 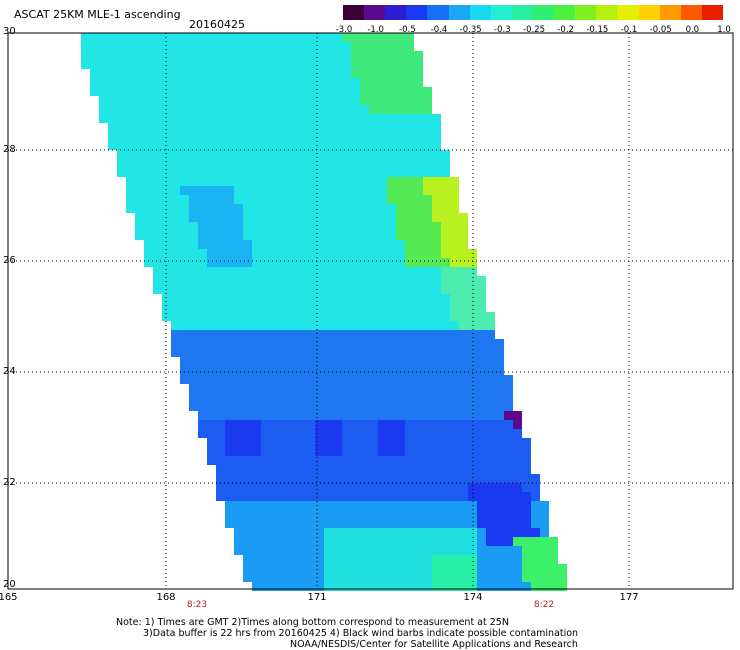 I want to click on y-tick-20: 20, so click(x=9, y=584).